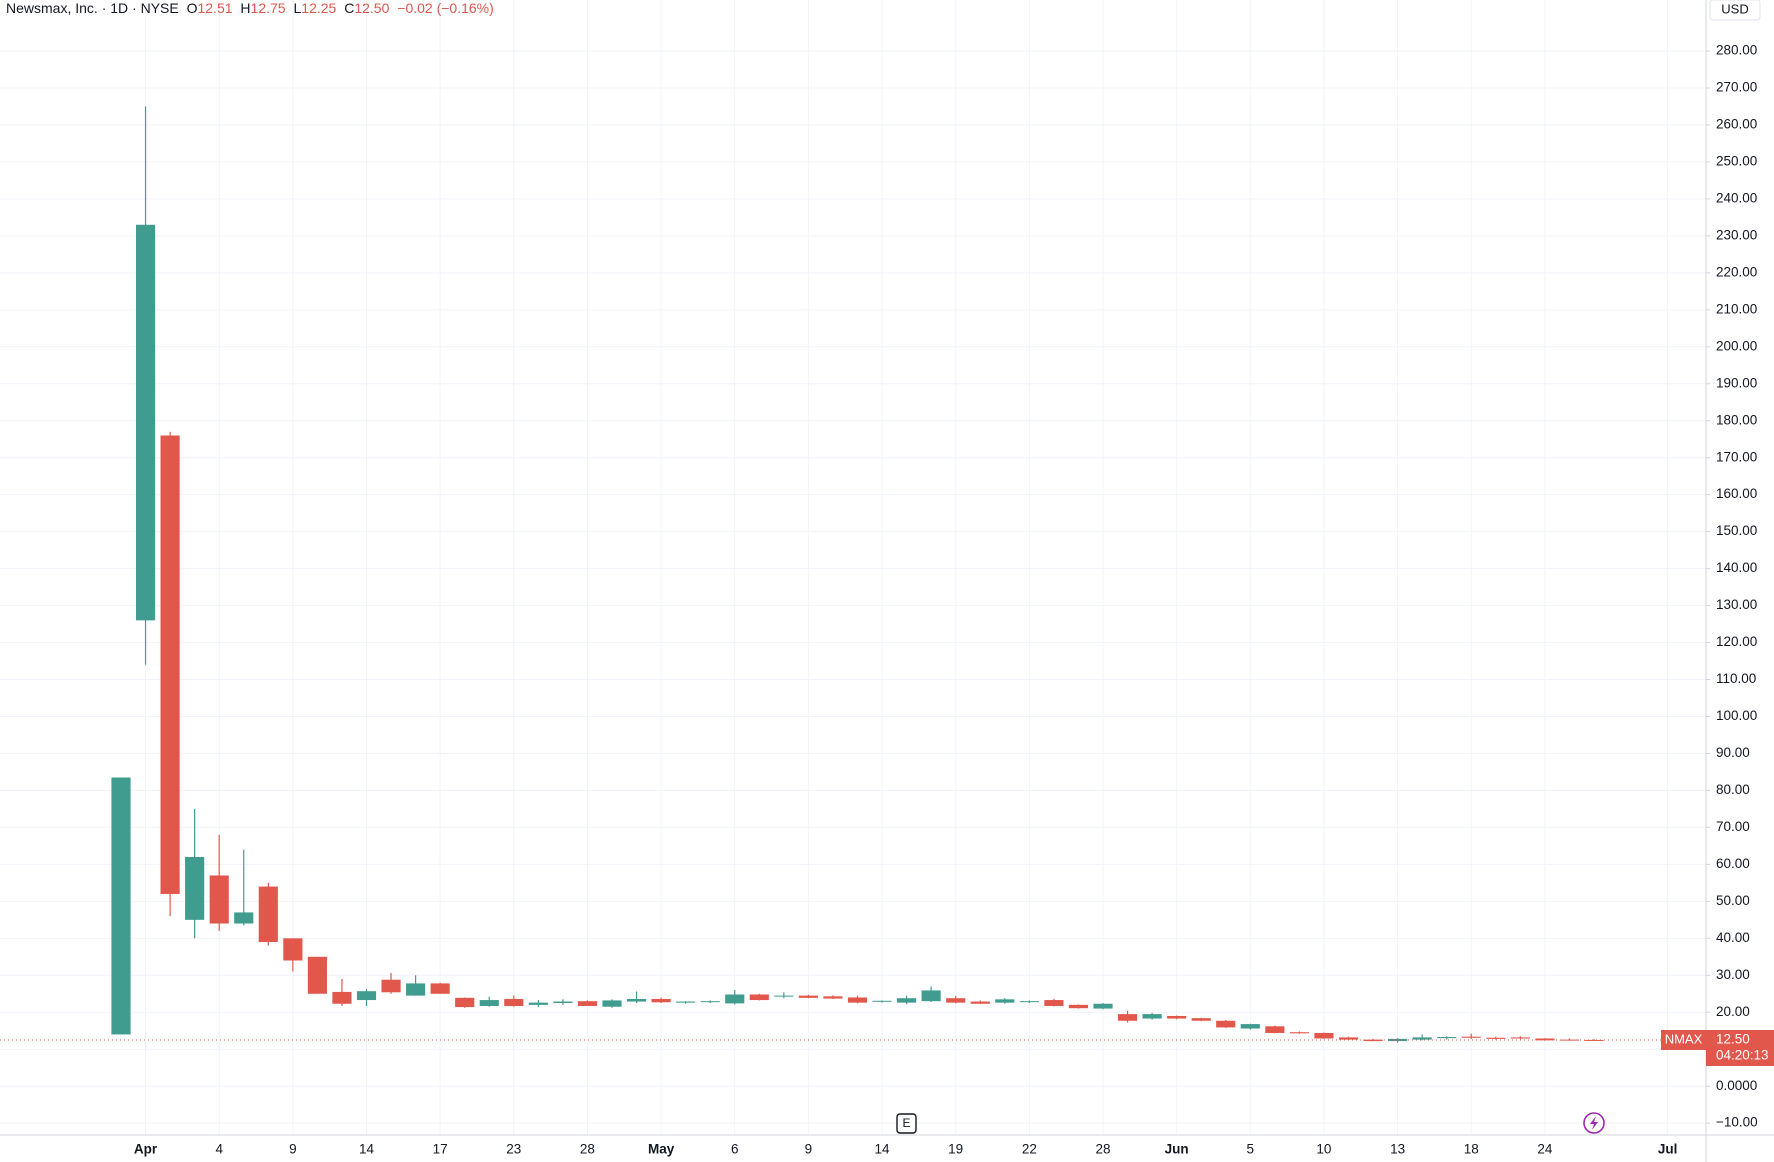 This screenshot has height=1162, width=1774. Describe the element at coordinates (1736, 456) in the screenshot. I see `y-tick-label: 170.00` at that location.